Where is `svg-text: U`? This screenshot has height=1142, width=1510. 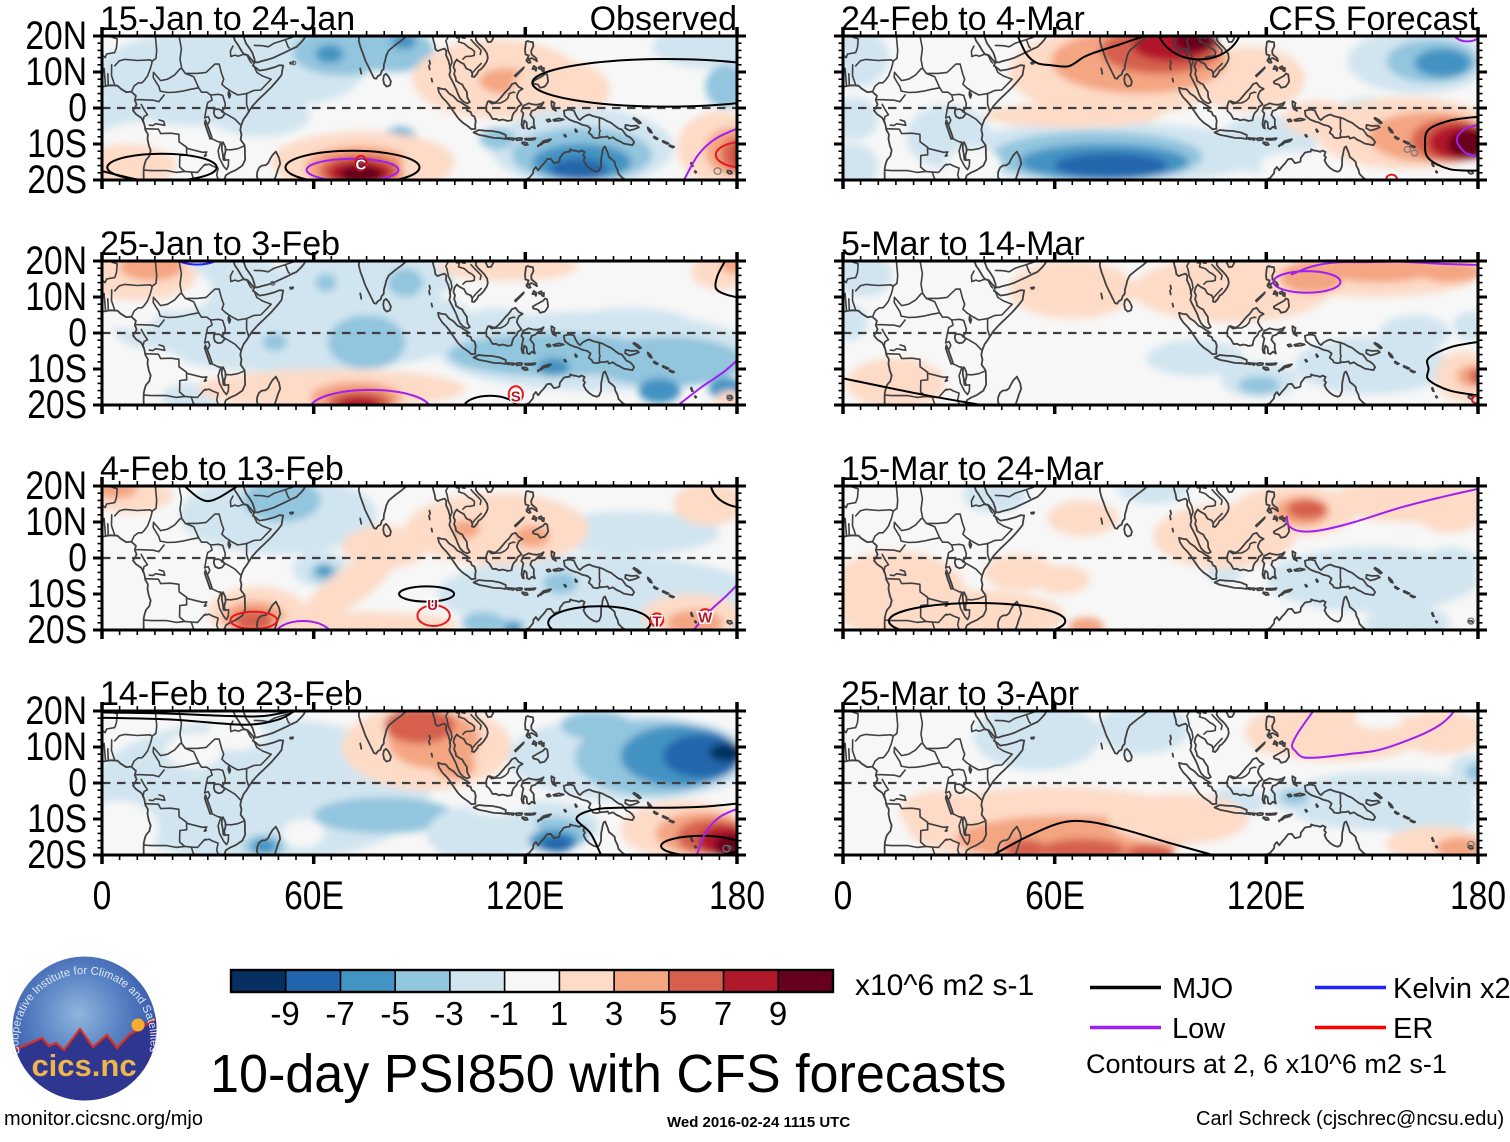
svg-text: U is located at coordinates (432, 605).